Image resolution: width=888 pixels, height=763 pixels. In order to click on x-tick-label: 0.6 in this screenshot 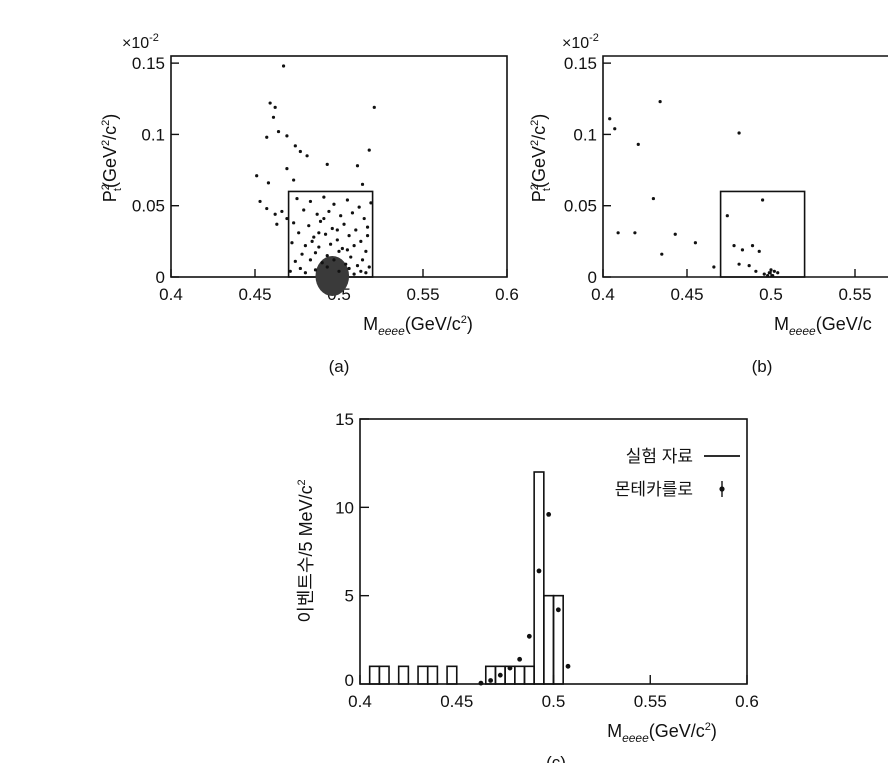, I will do `click(507, 294)`.